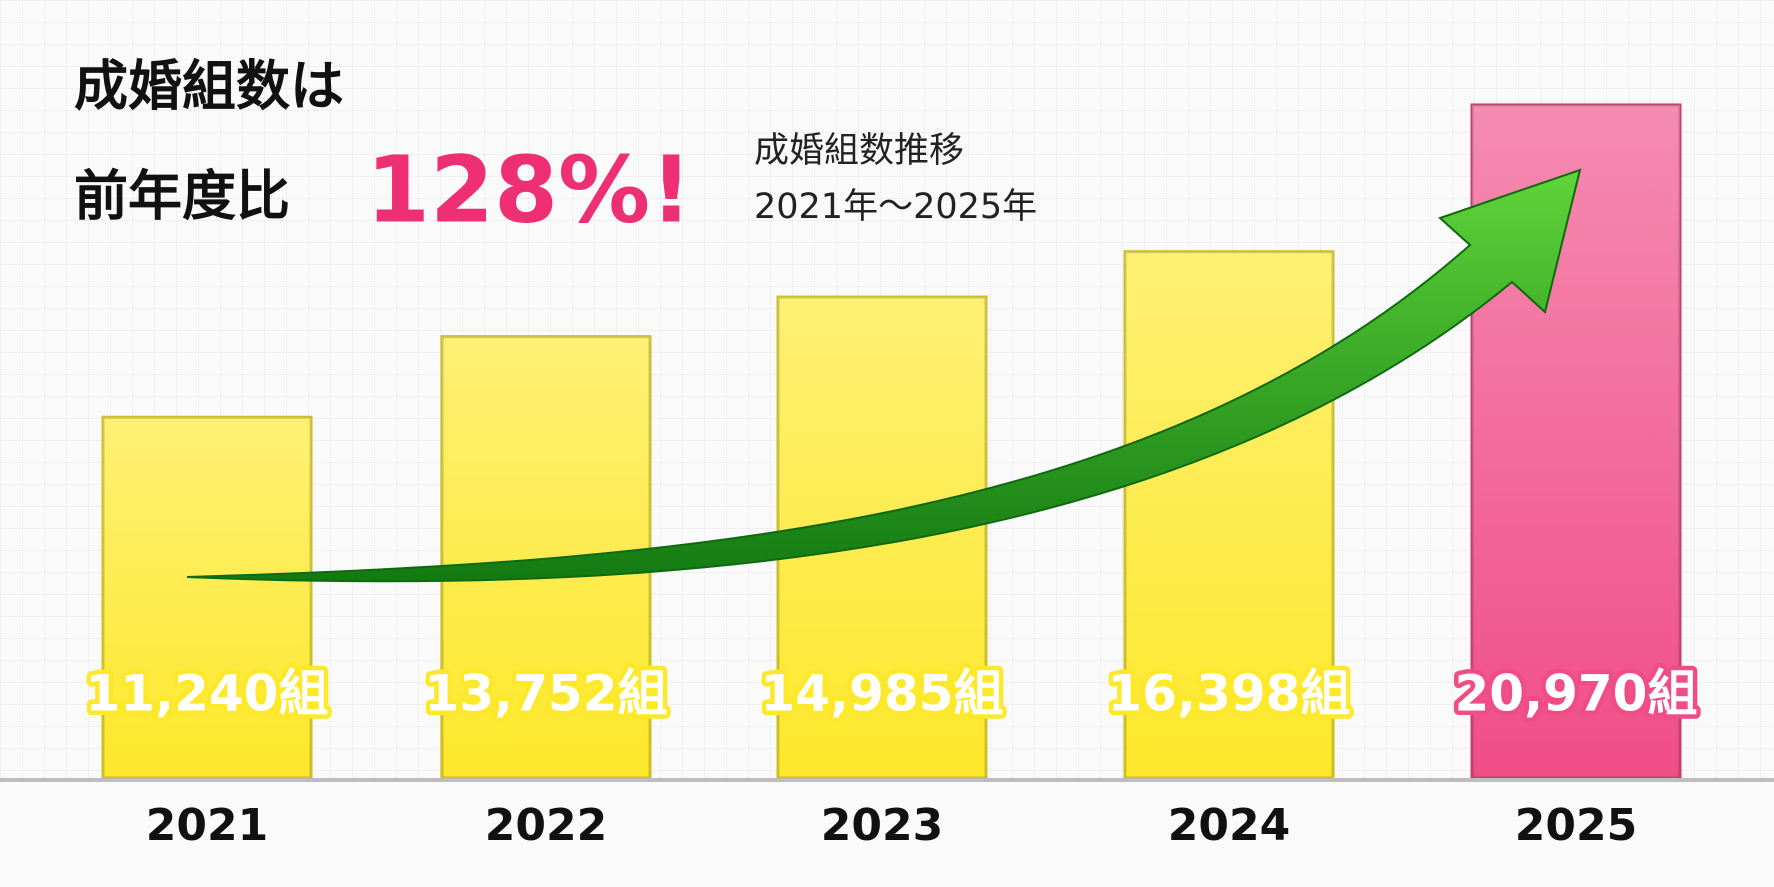  Describe the element at coordinates (207, 825) in the screenshot. I see `x-tick-label: 2021` at that location.